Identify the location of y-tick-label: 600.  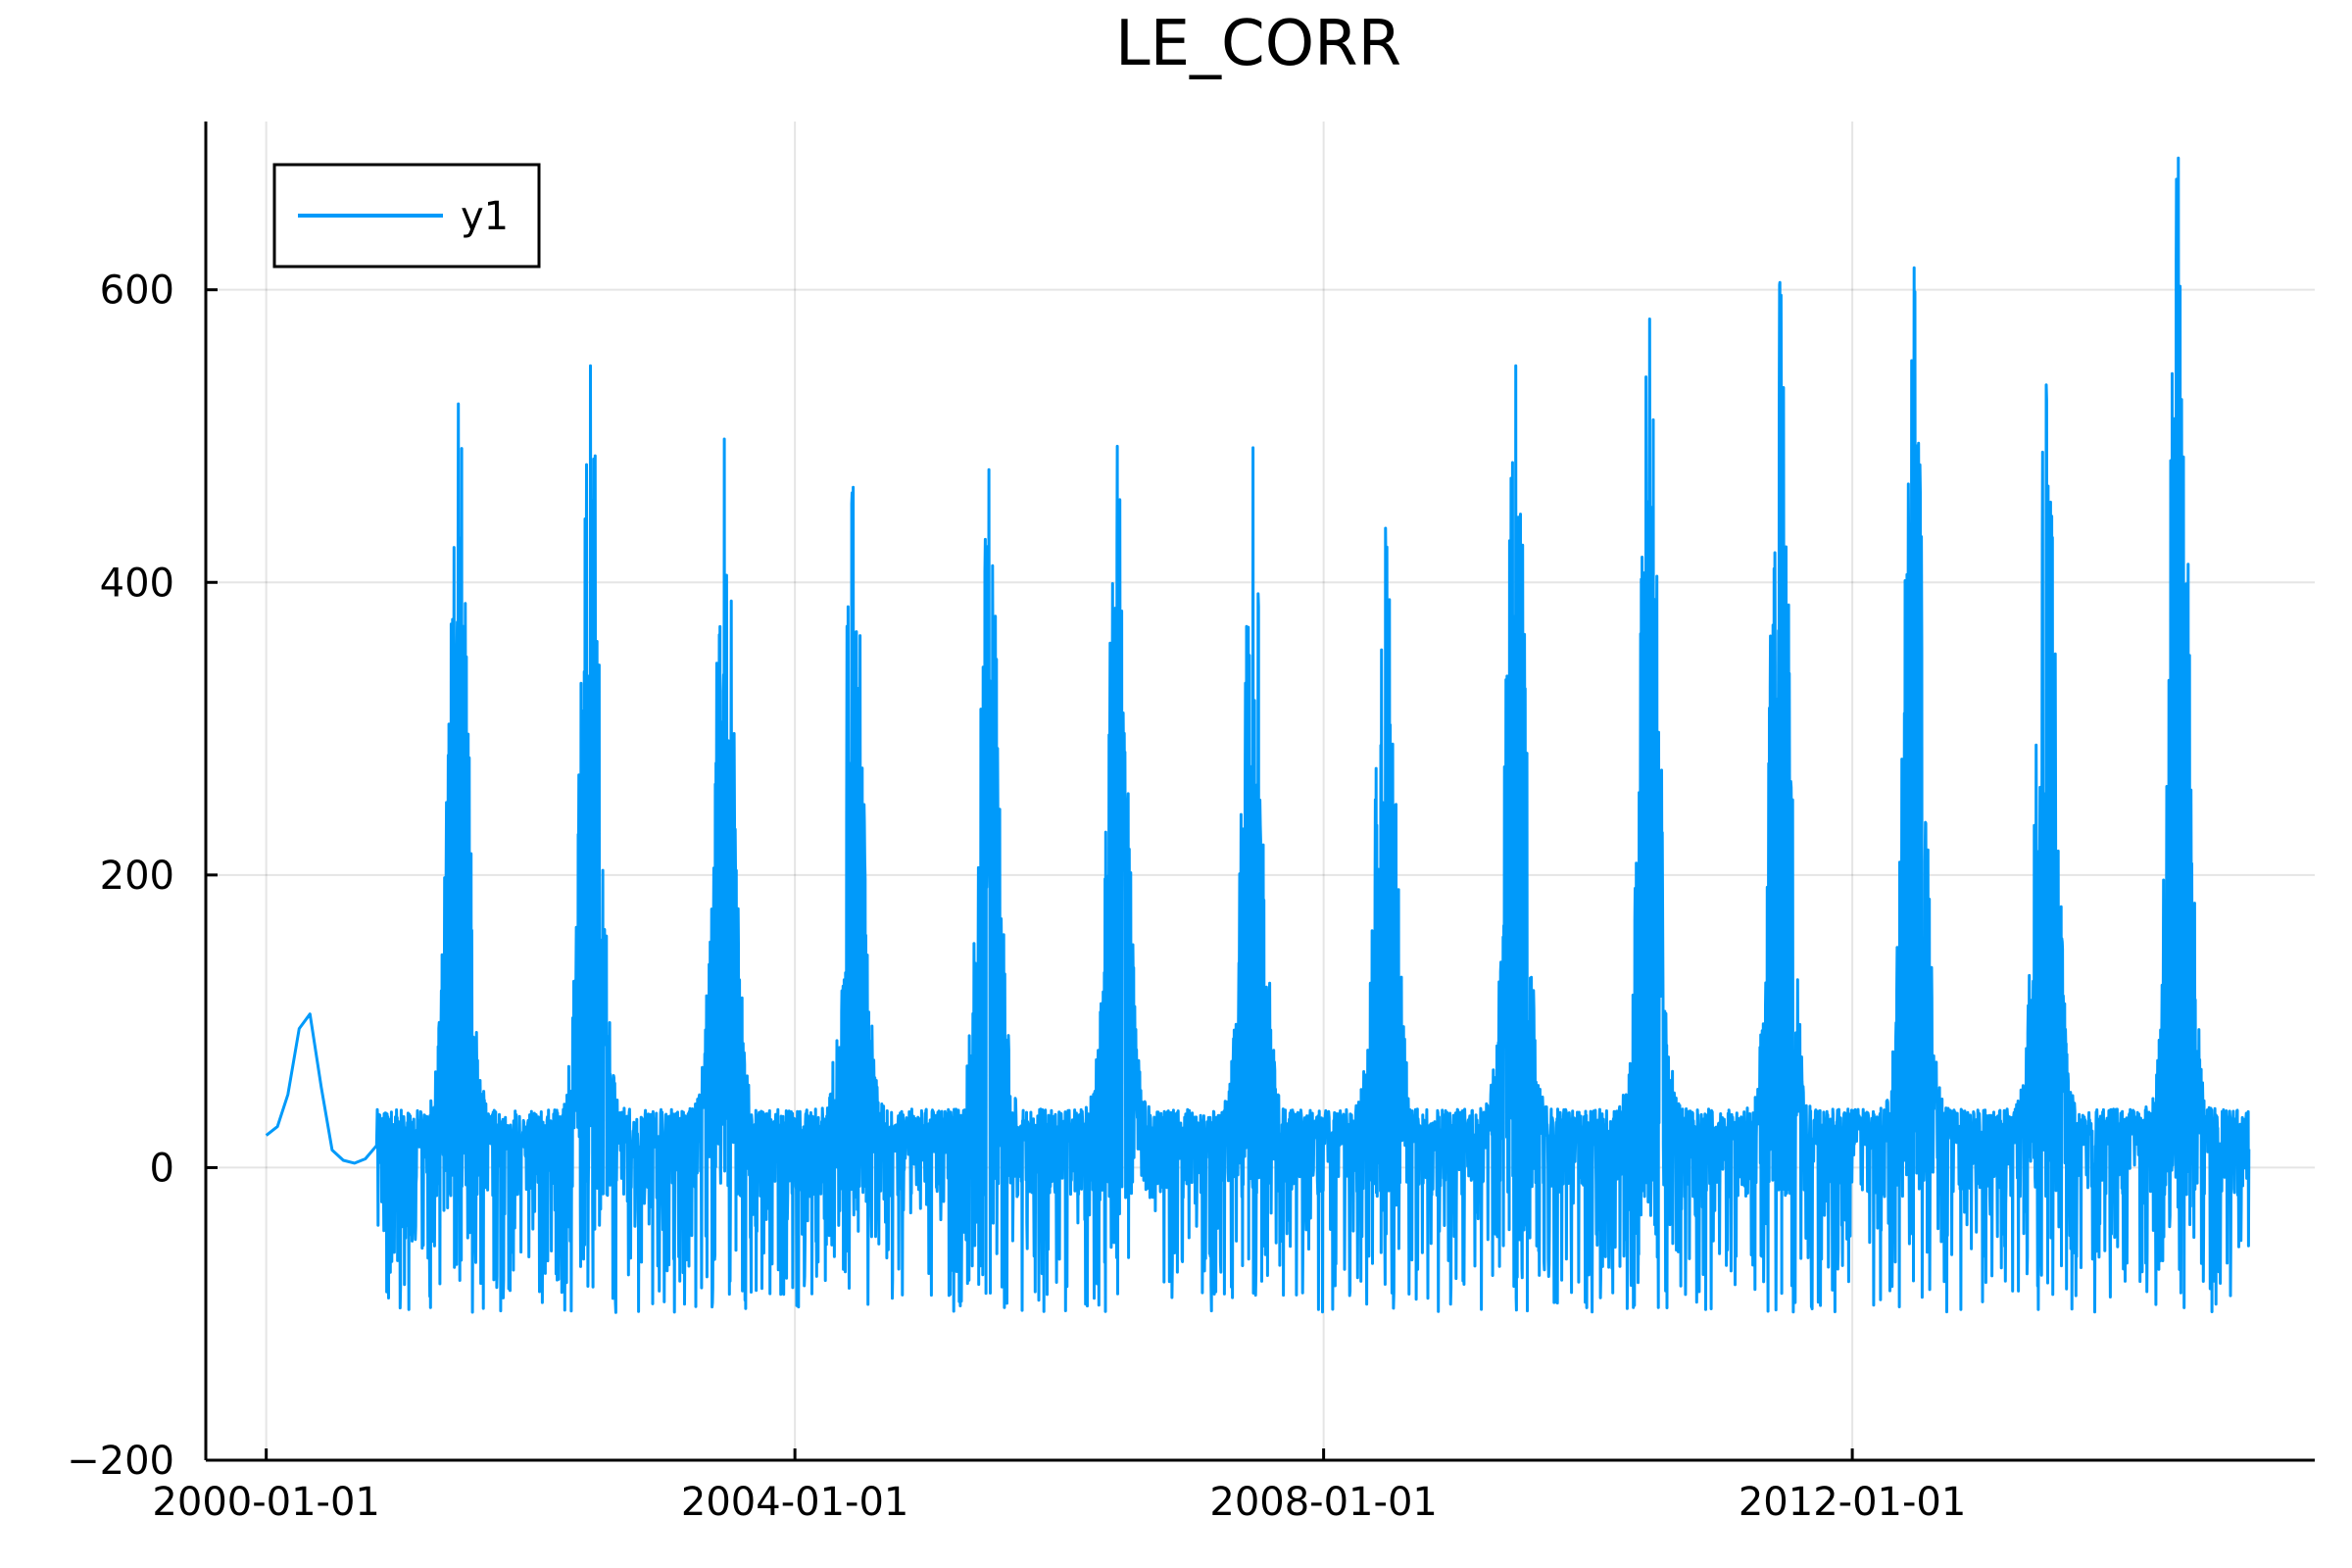
(137, 291).